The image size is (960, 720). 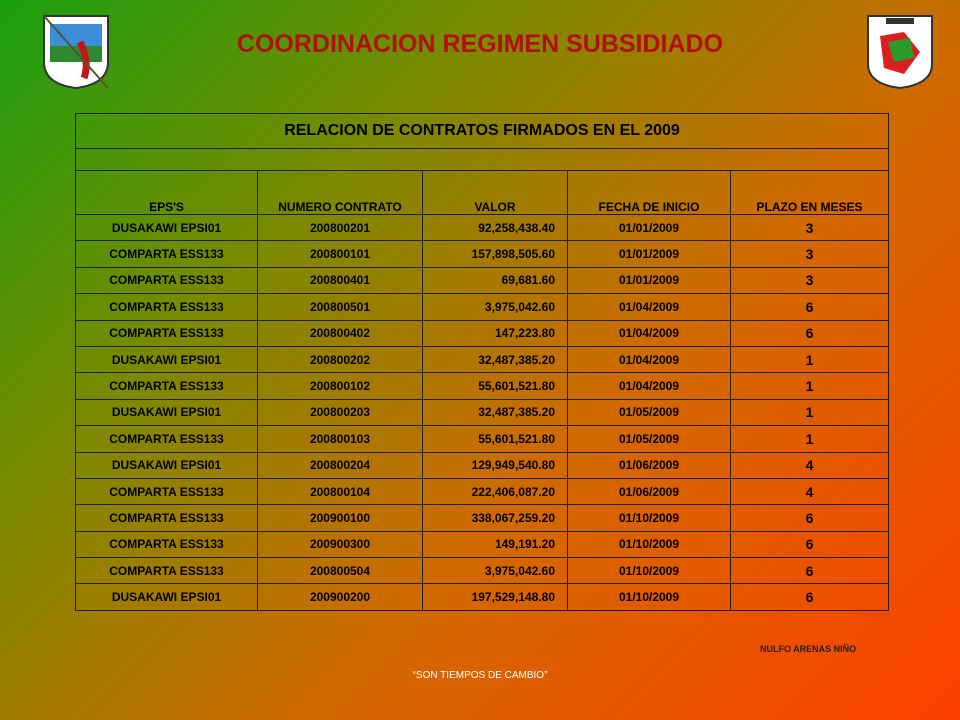 What do you see at coordinates (649, 439) in the screenshot?
I see `table-cell: 01/05/2009` at bounding box center [649, 439].